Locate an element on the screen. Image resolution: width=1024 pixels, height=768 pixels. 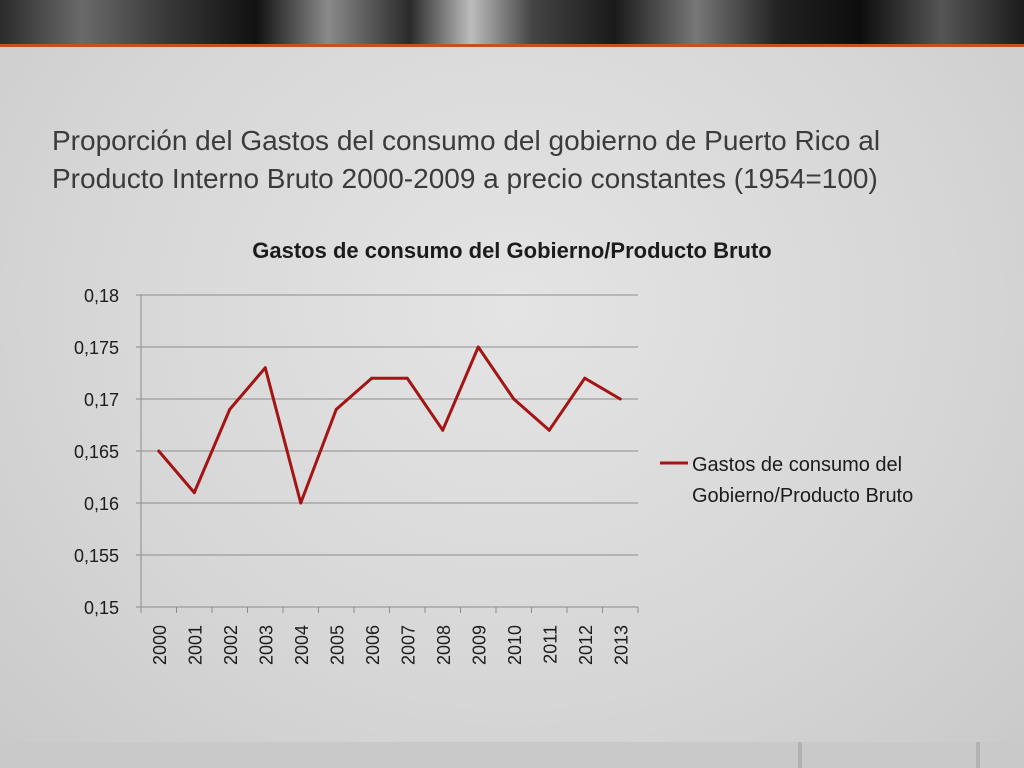
y-tick-label: 0,165 is located at coordinates (96, 452).